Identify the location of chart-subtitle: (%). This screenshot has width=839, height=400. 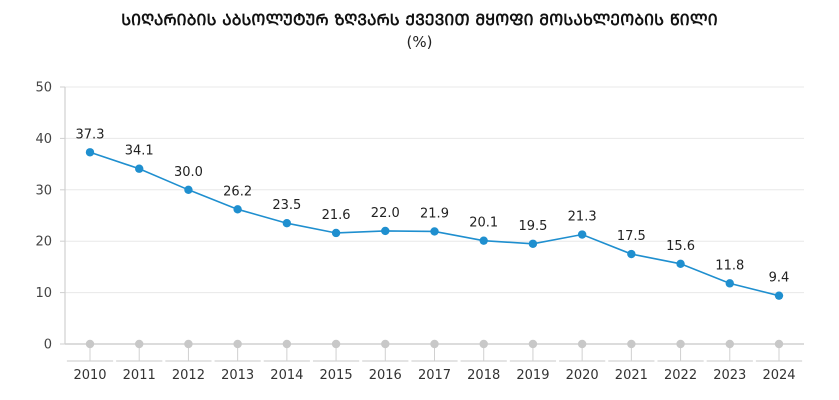
(419, 42).